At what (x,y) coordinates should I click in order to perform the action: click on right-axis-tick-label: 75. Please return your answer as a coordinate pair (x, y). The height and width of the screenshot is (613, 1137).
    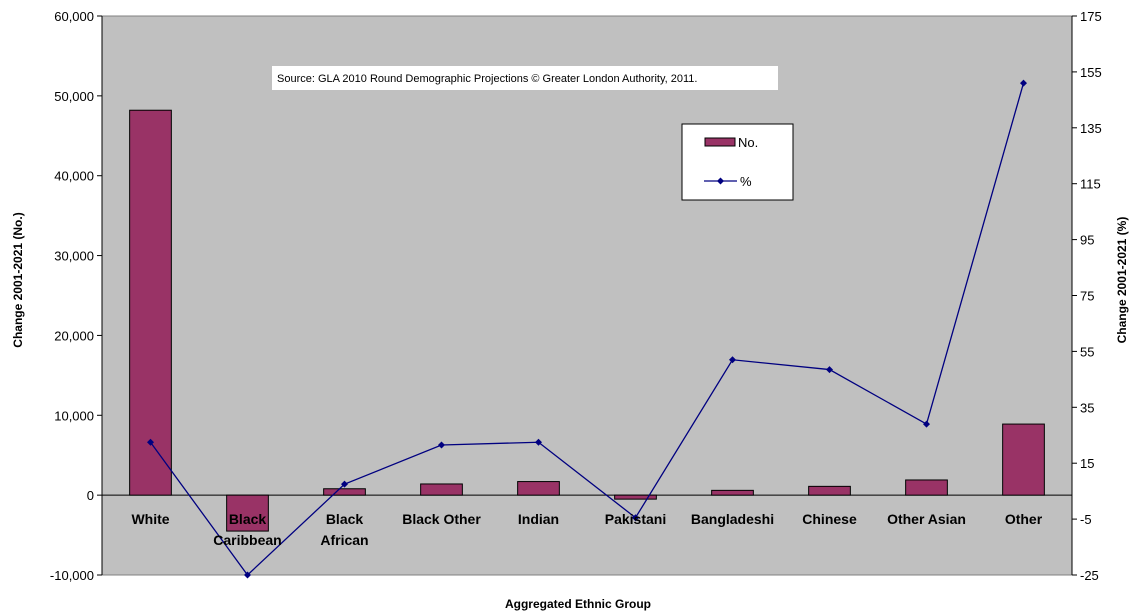
    Looking at the image, I should click on (1087, 296).